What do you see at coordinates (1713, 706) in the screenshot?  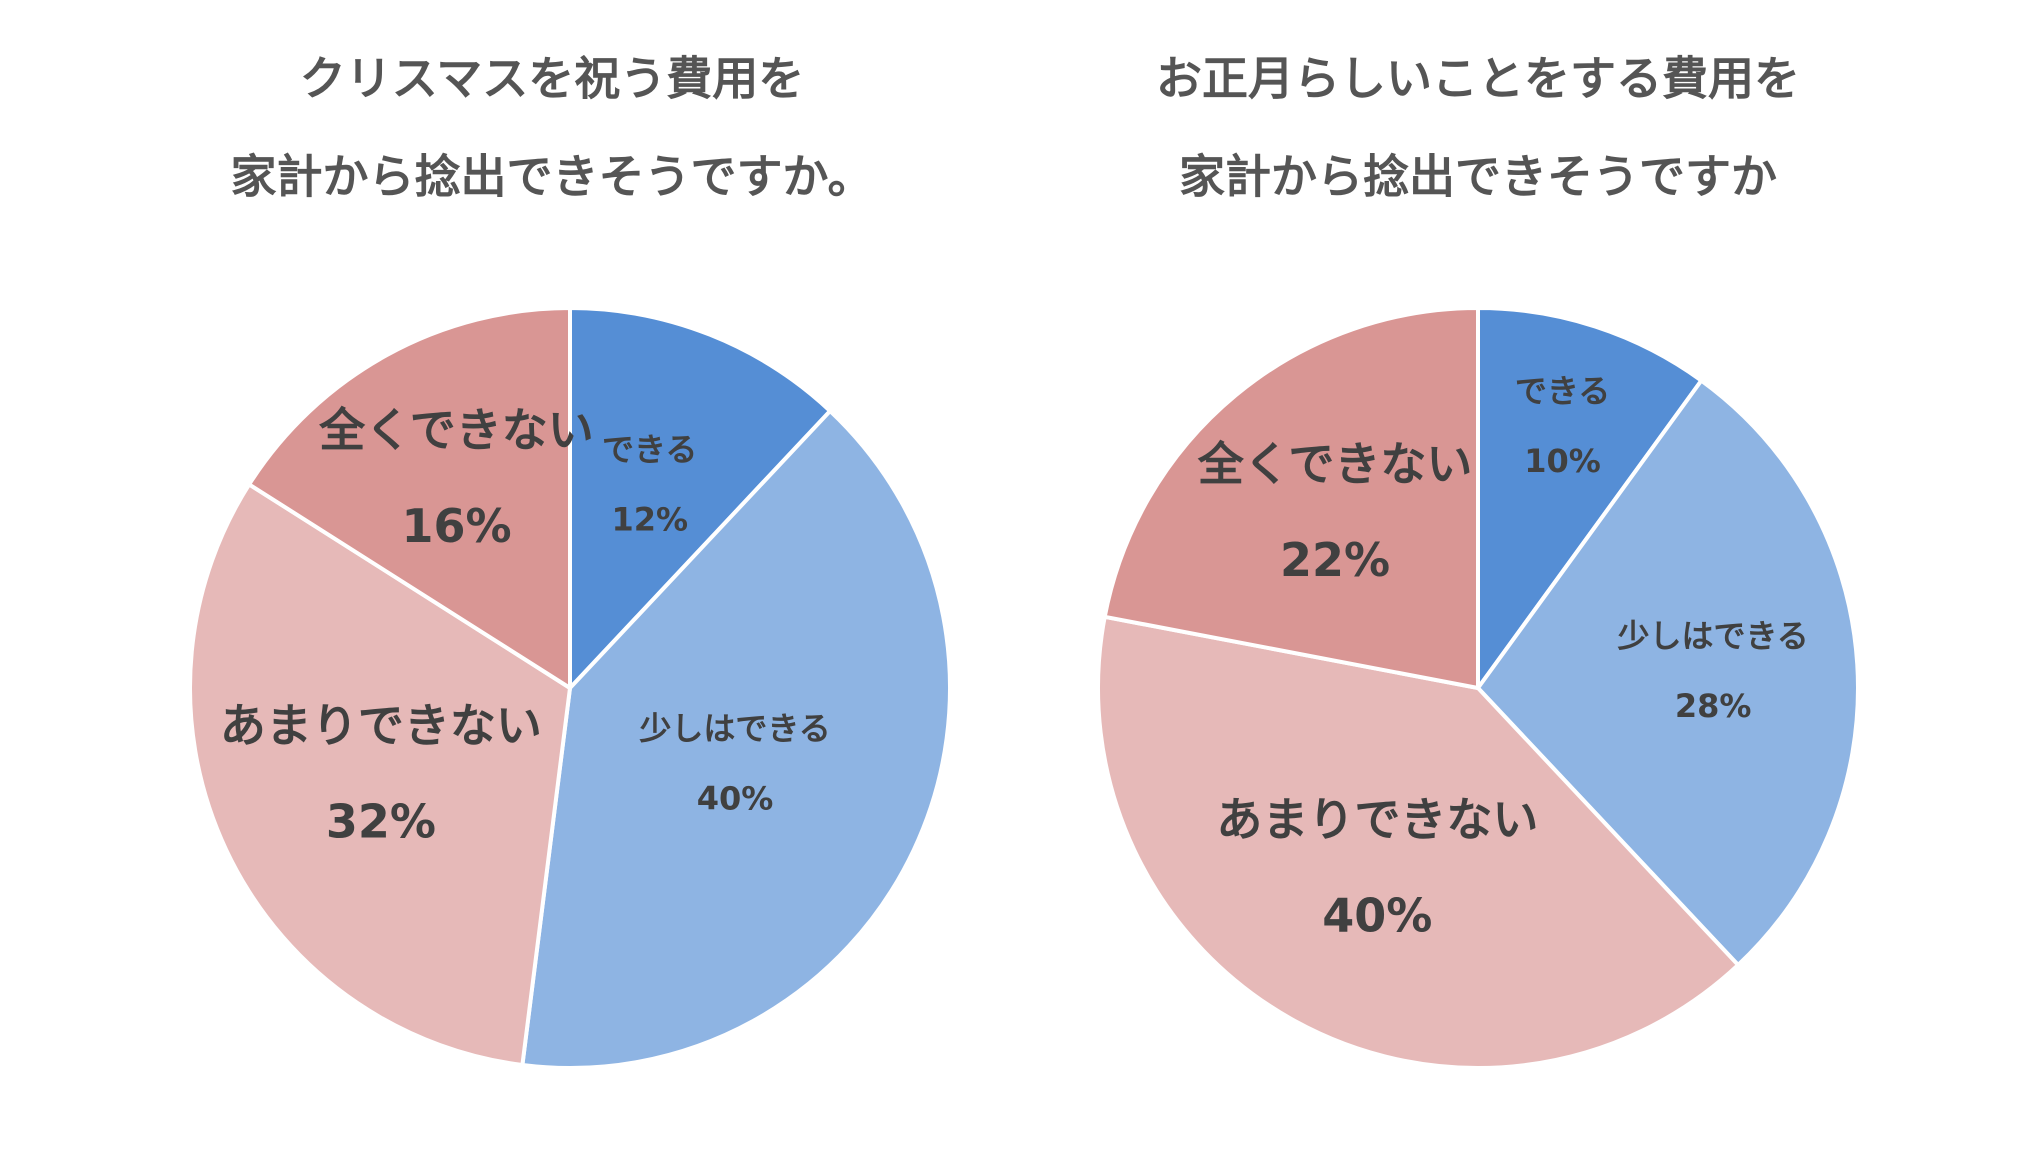 I see `slice-value-2: 28%` at bounding box center [1713, 706].